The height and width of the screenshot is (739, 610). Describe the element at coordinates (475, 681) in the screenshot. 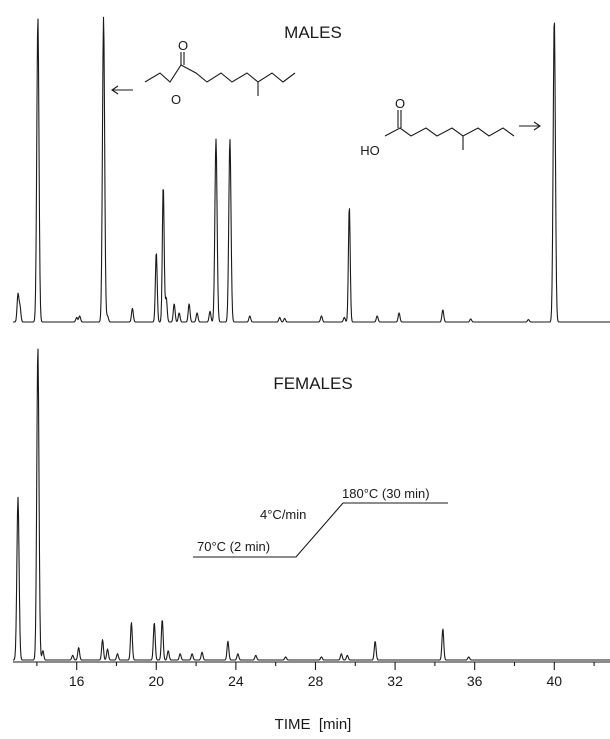

I see `tick-label-36: 36` at that location.